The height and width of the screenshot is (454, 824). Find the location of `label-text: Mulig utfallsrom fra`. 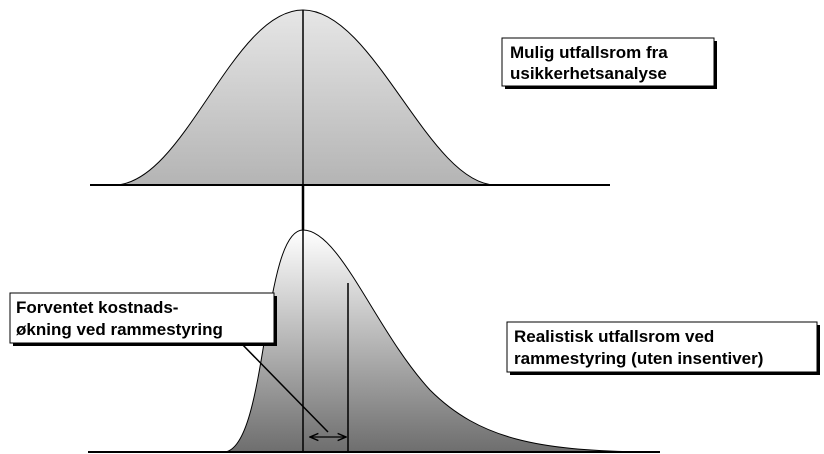

label-text: Mulig utfallsrom fra is located at coordinates (589, 52).